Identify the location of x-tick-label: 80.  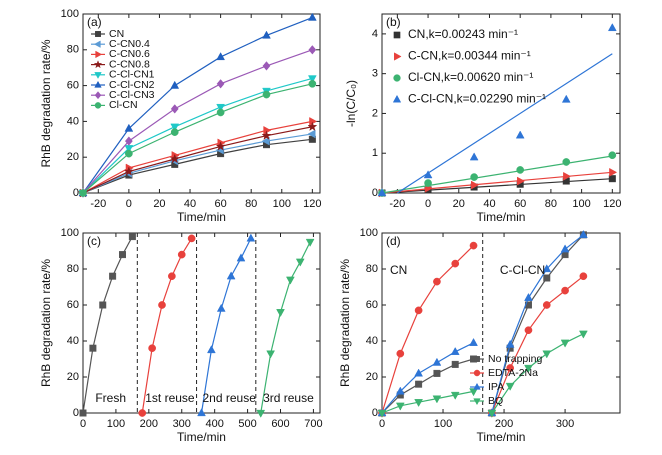
(551, 204).